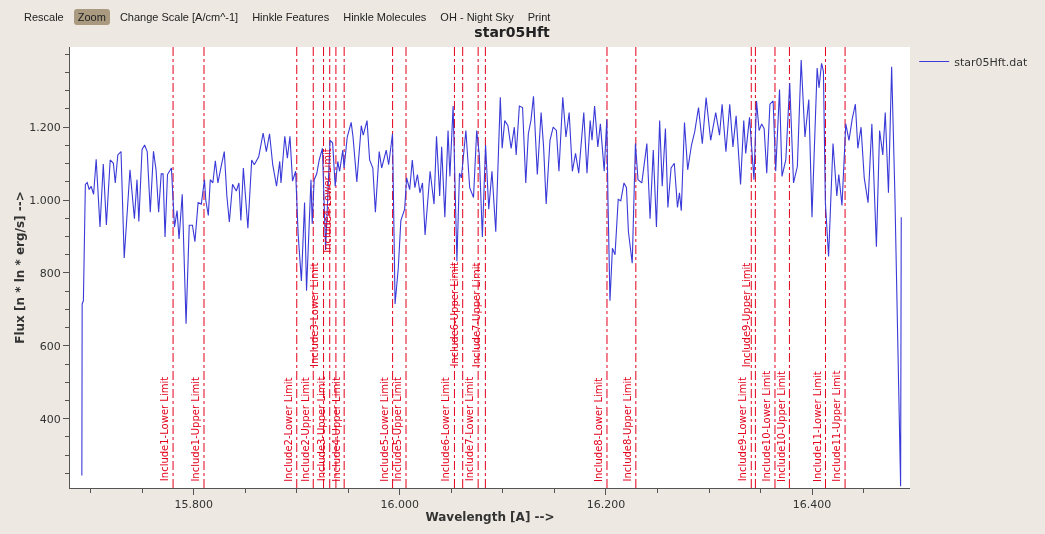 Image resolution: width=1045 pixels, height=534 pixels. What do you see at coordinates (305, 429) in the screenshot?
I see `ref-line-label: Include2-Upper Limit` at bounding box center [305, 429].